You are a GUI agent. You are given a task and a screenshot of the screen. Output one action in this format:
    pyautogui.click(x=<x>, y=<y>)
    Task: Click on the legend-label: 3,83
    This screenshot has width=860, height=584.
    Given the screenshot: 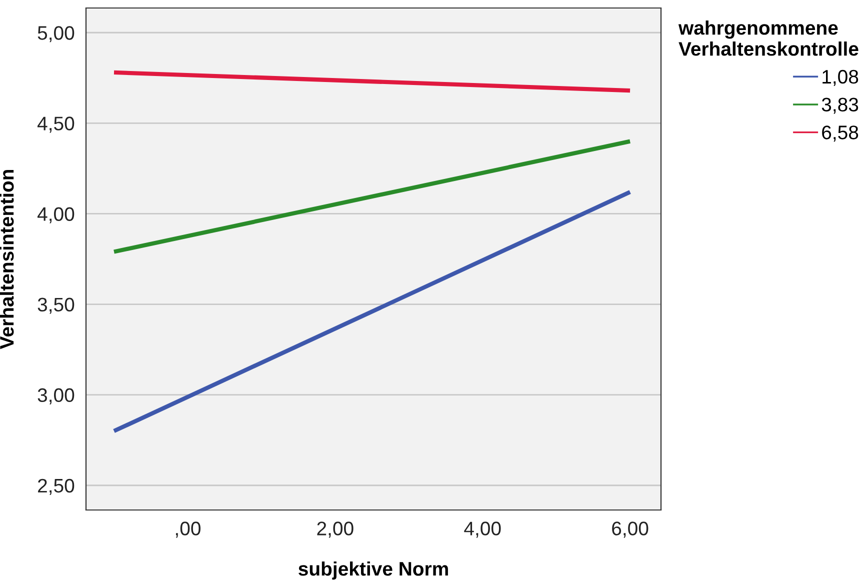 What is the action you would take?
    pyautogui.click(x=840, y=106)
    